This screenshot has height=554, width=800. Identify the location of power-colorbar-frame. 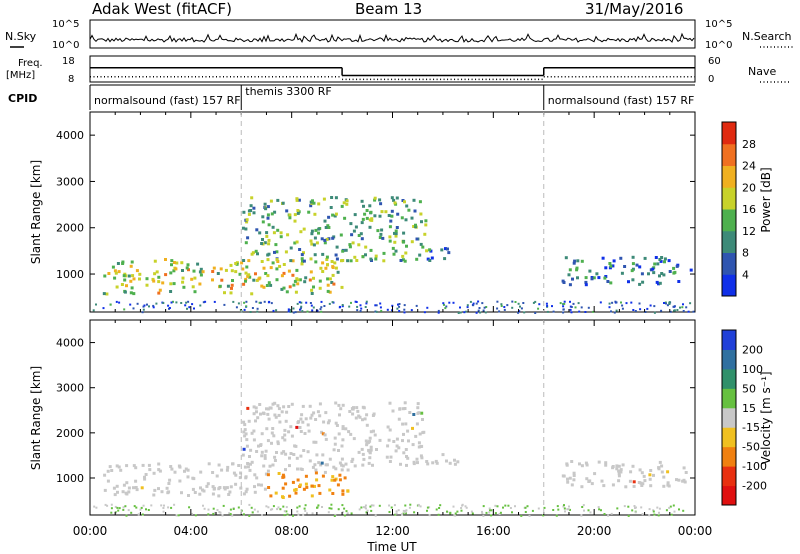
(729, 209).